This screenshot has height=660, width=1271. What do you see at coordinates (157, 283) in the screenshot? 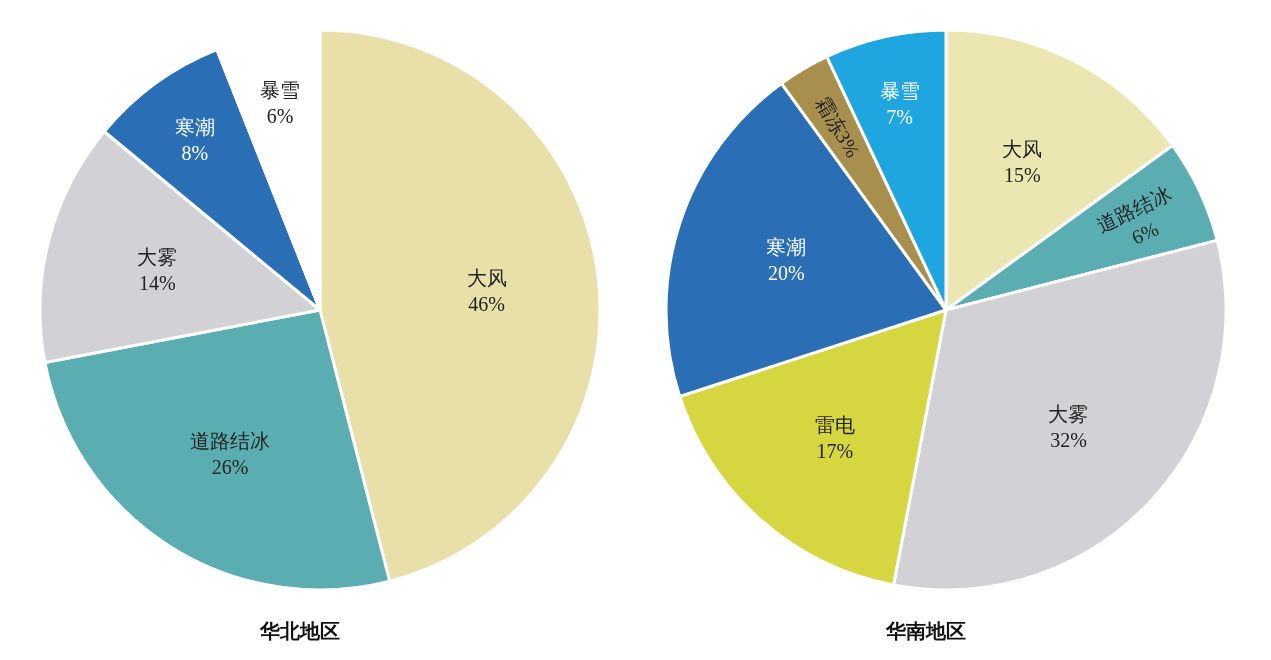
I see `data-label: 14%` at bounding box center [157, 283].